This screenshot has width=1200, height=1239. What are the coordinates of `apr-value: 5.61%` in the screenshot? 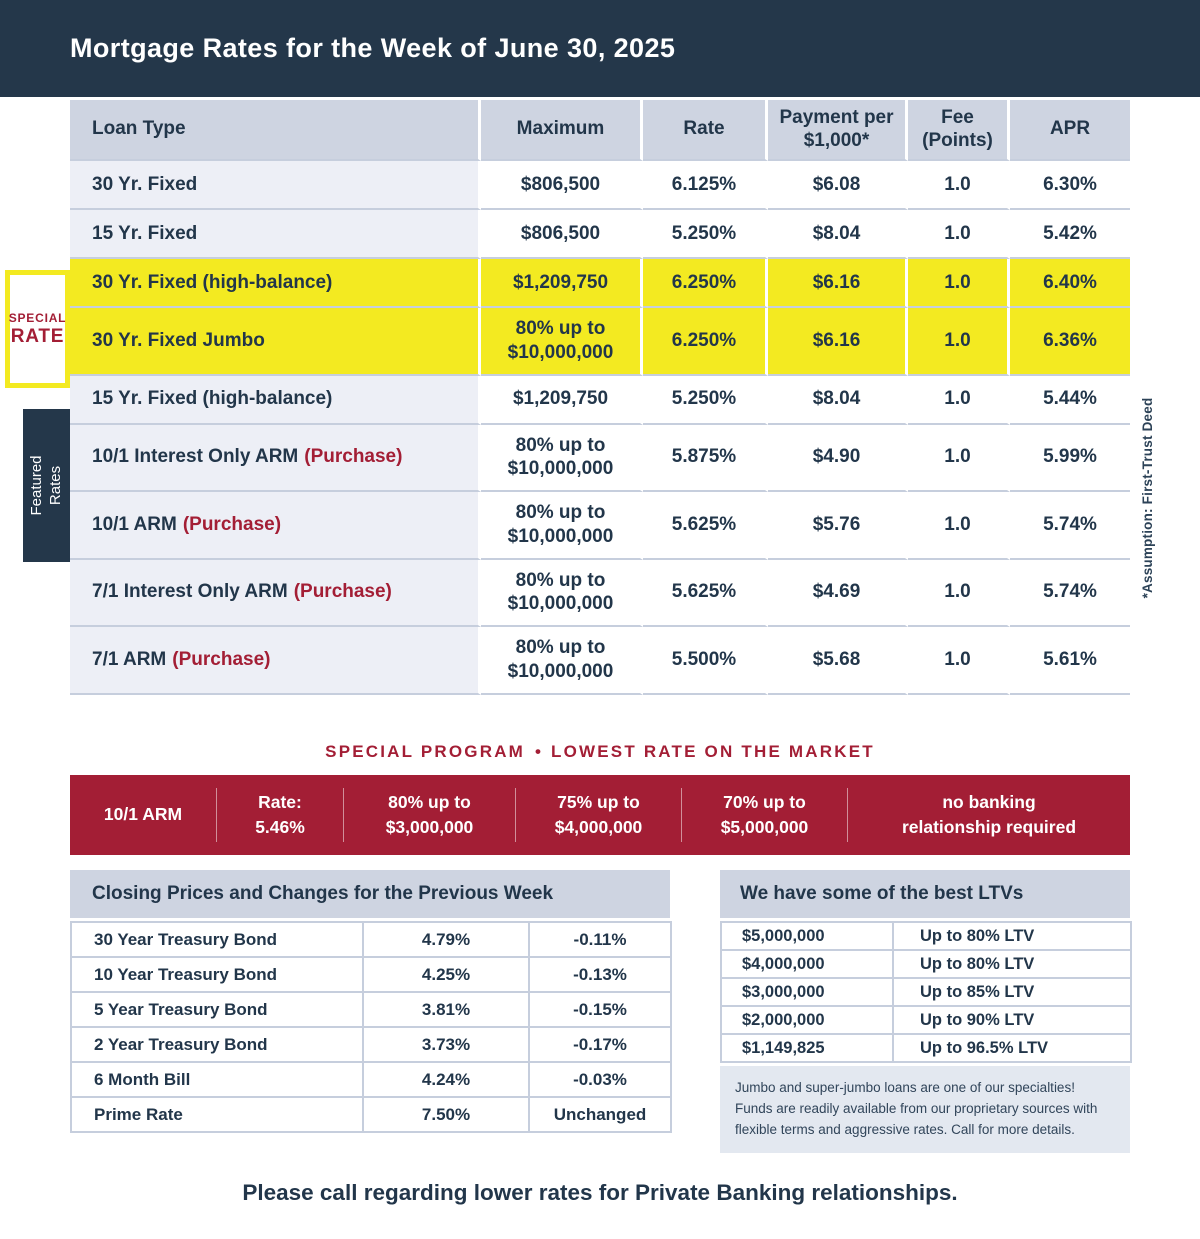 It's located at (1070, 661).